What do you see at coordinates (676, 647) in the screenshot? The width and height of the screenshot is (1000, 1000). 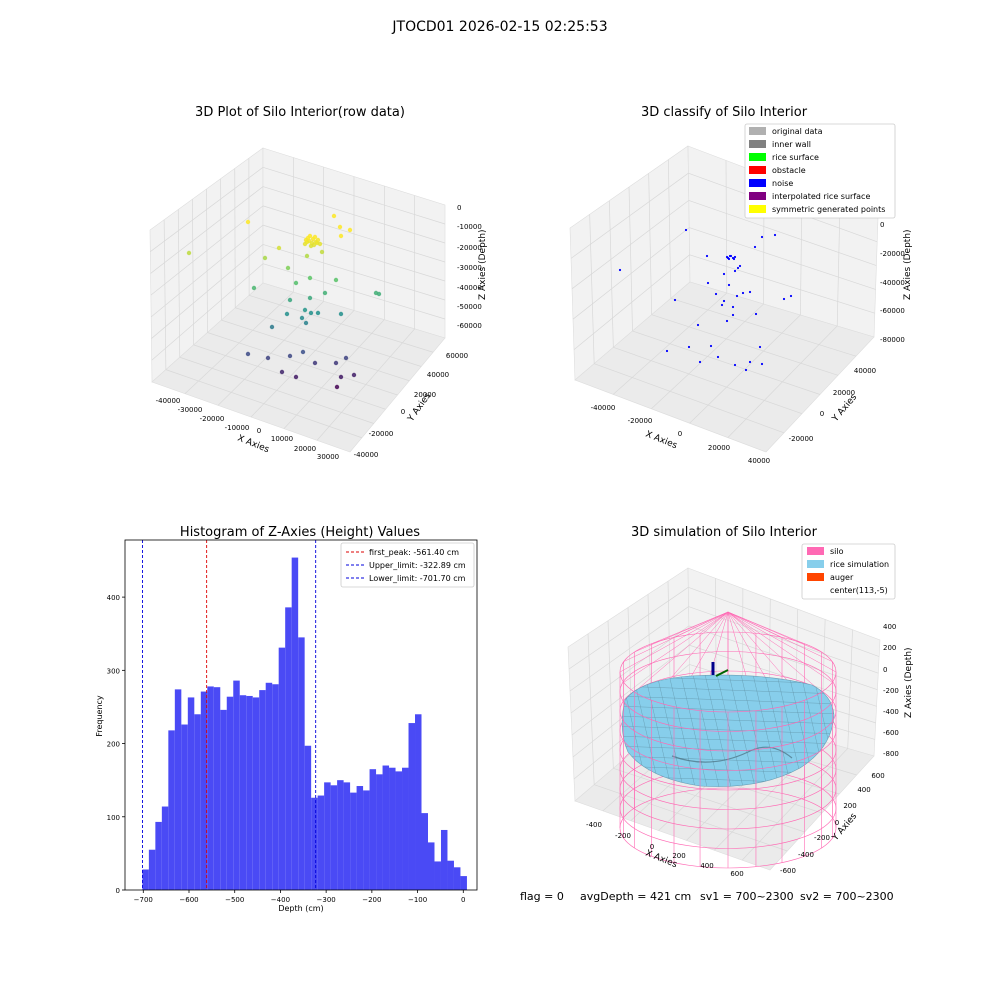 I see `silo-roof-line` at bounding box center [676, 647].